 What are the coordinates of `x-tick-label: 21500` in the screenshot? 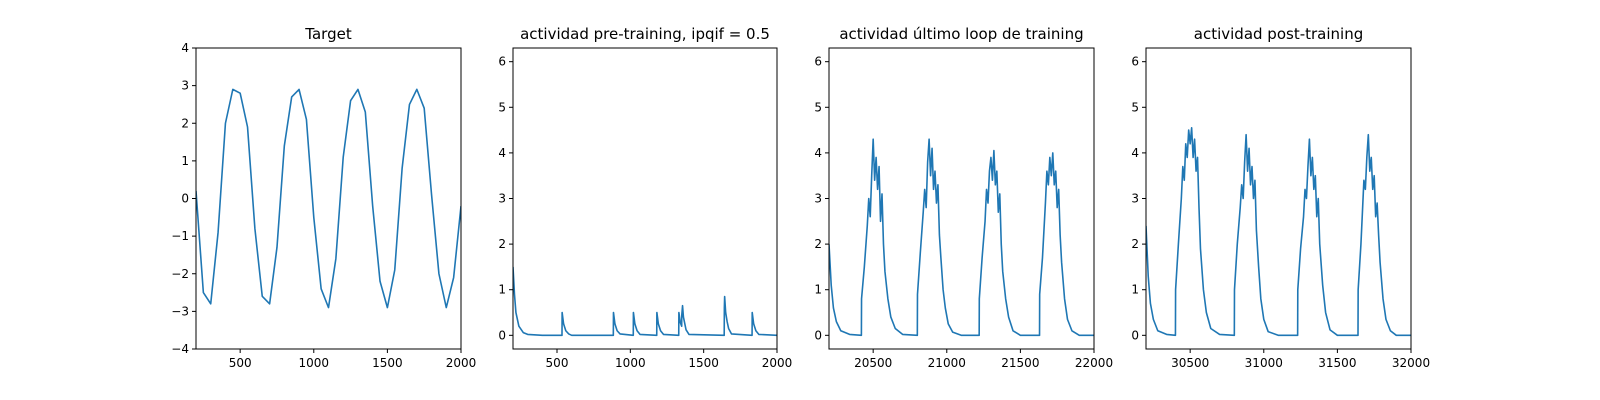 It's located at (1020, 363).